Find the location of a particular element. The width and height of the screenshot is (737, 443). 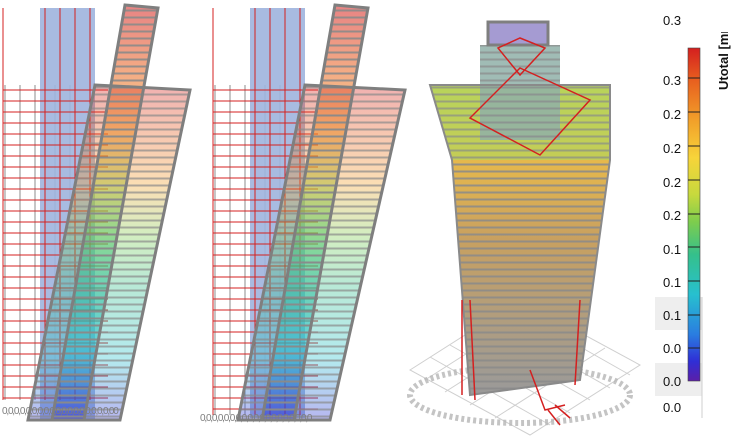

legend-tick-label: 0.3 is located at coordinates (672, 80).